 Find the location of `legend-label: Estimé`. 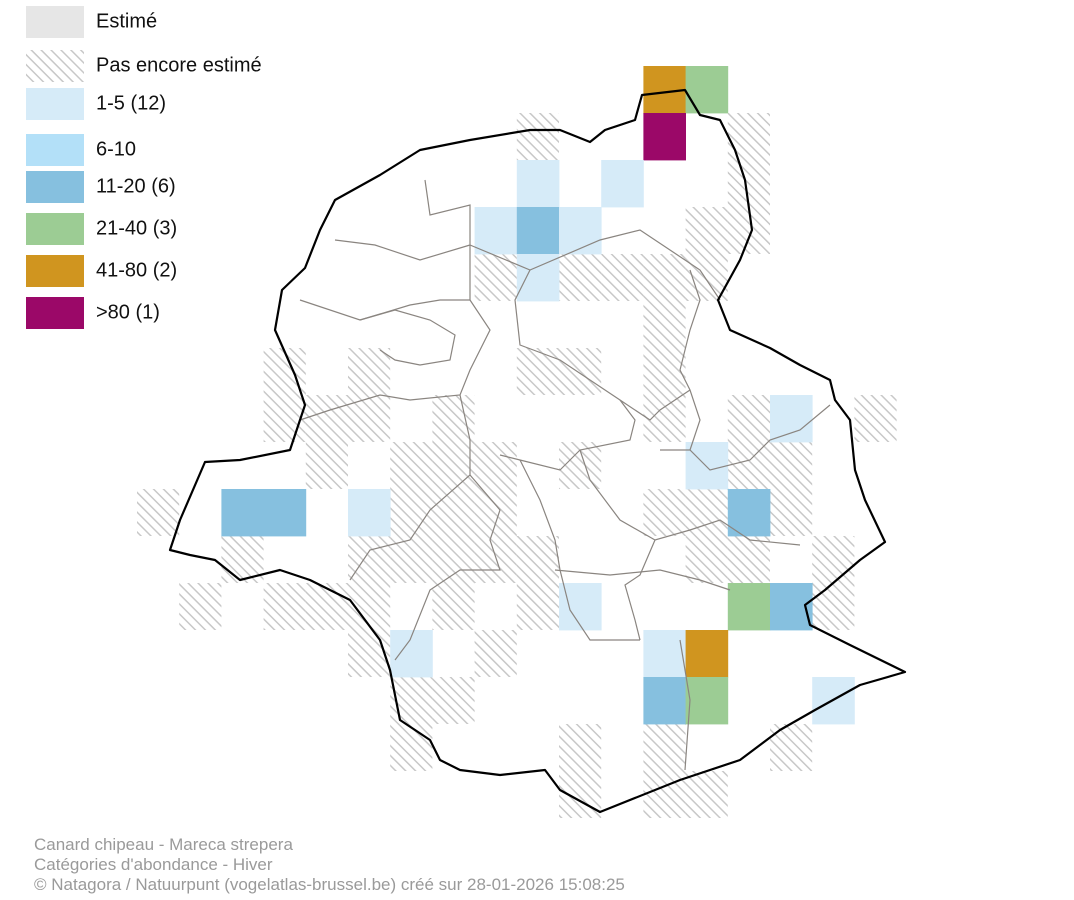

legend-label: Estimé is located at coordinates (126, 21).